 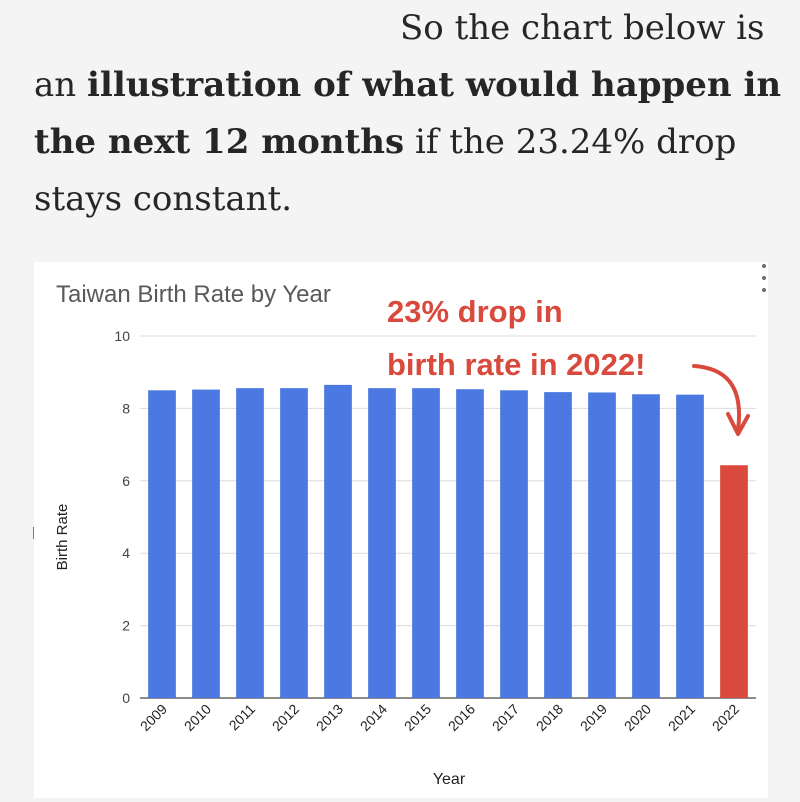 What do you see at coordinates (62, 537) in the screenshot?
I see `y-axis-label: Birth Rate` at bounding box center [62, 537].